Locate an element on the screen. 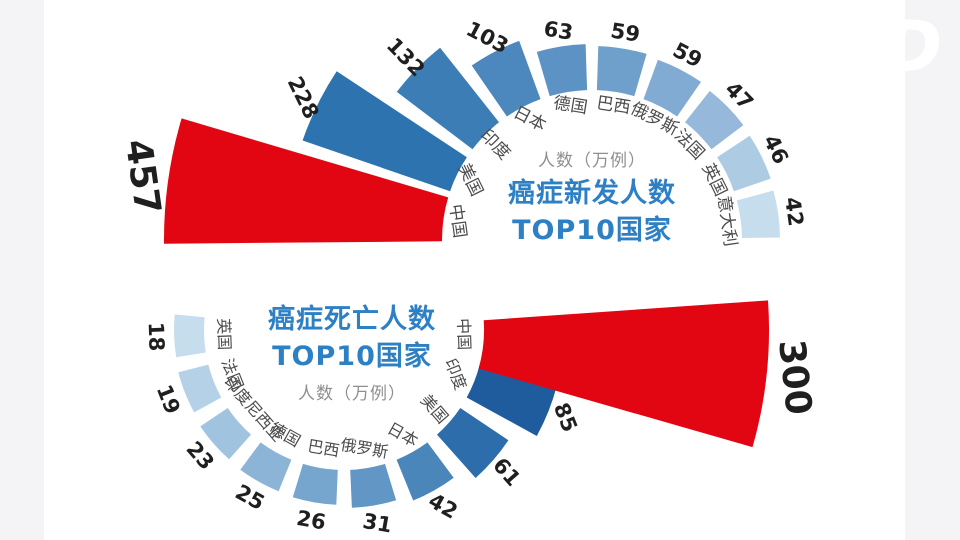 Image resolution: width=960 pixels, height=540 pixels. new-cases-unit-label: 人数（万例） is located at coordinates (592, 161).